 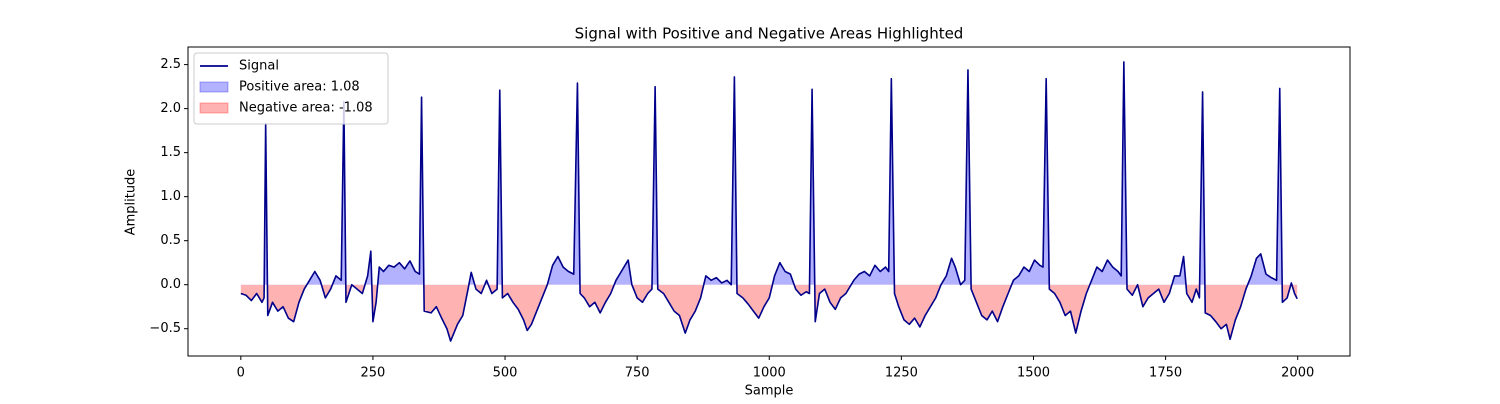 I want to click on y-tick-label: 0.0, so click(x=170, y=284).